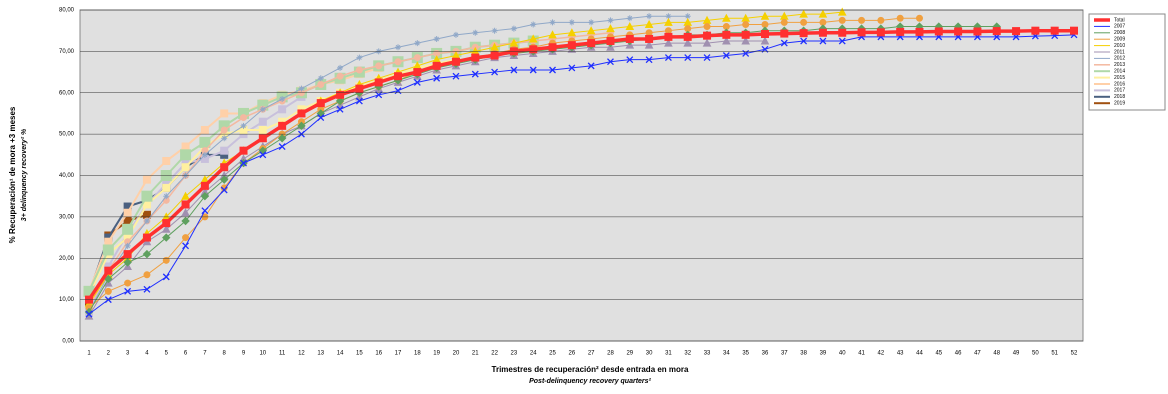  Describe the element at coordinates (571, 354) in the screenshot. I see `x-tick-label: 26` at that location.